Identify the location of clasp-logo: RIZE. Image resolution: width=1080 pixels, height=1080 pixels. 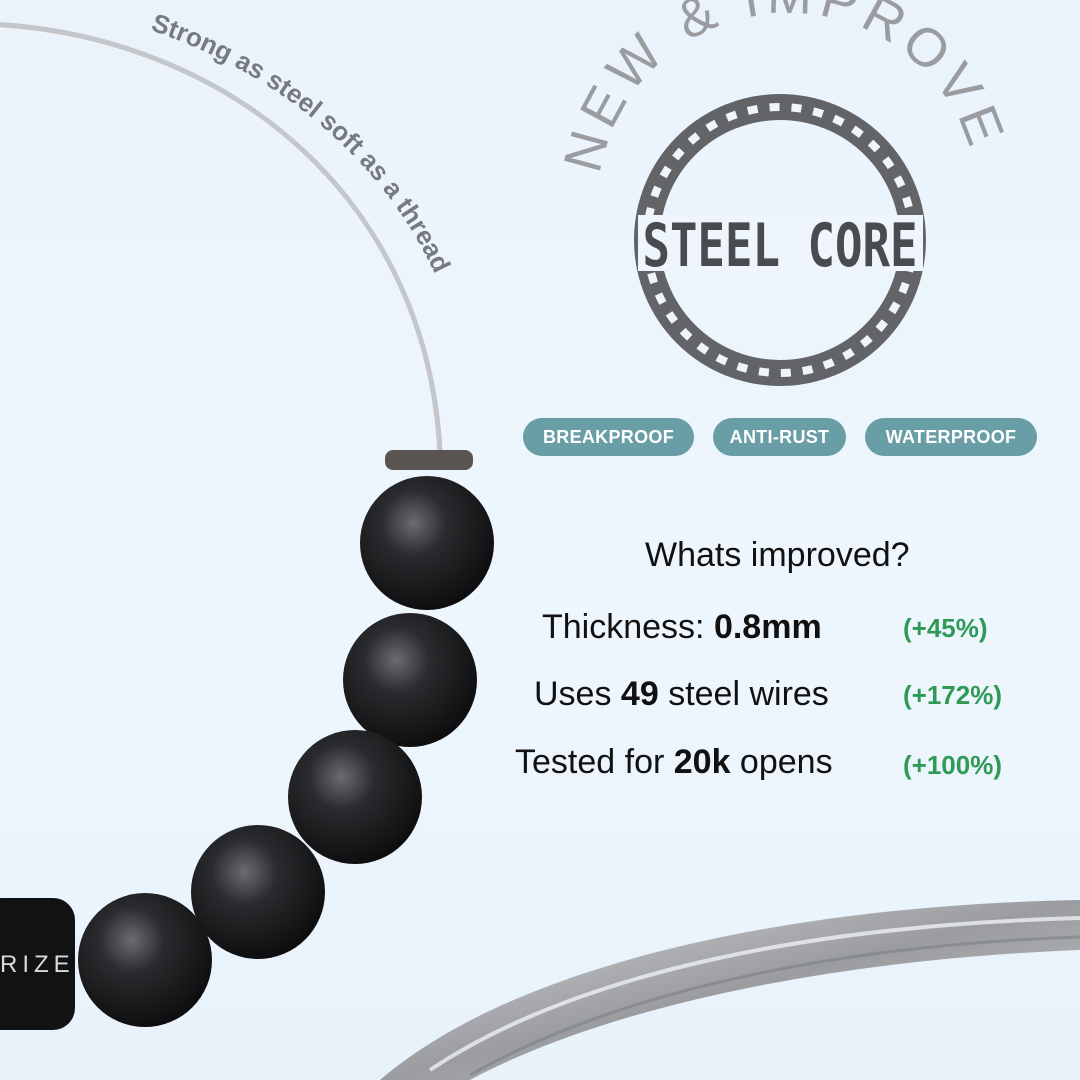
(37, 964).